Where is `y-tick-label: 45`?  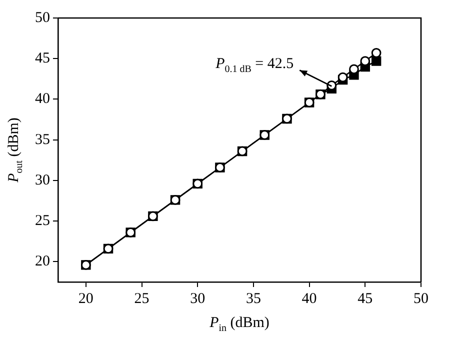
y-tick-label: 45 is located at coordinates (42, 58).